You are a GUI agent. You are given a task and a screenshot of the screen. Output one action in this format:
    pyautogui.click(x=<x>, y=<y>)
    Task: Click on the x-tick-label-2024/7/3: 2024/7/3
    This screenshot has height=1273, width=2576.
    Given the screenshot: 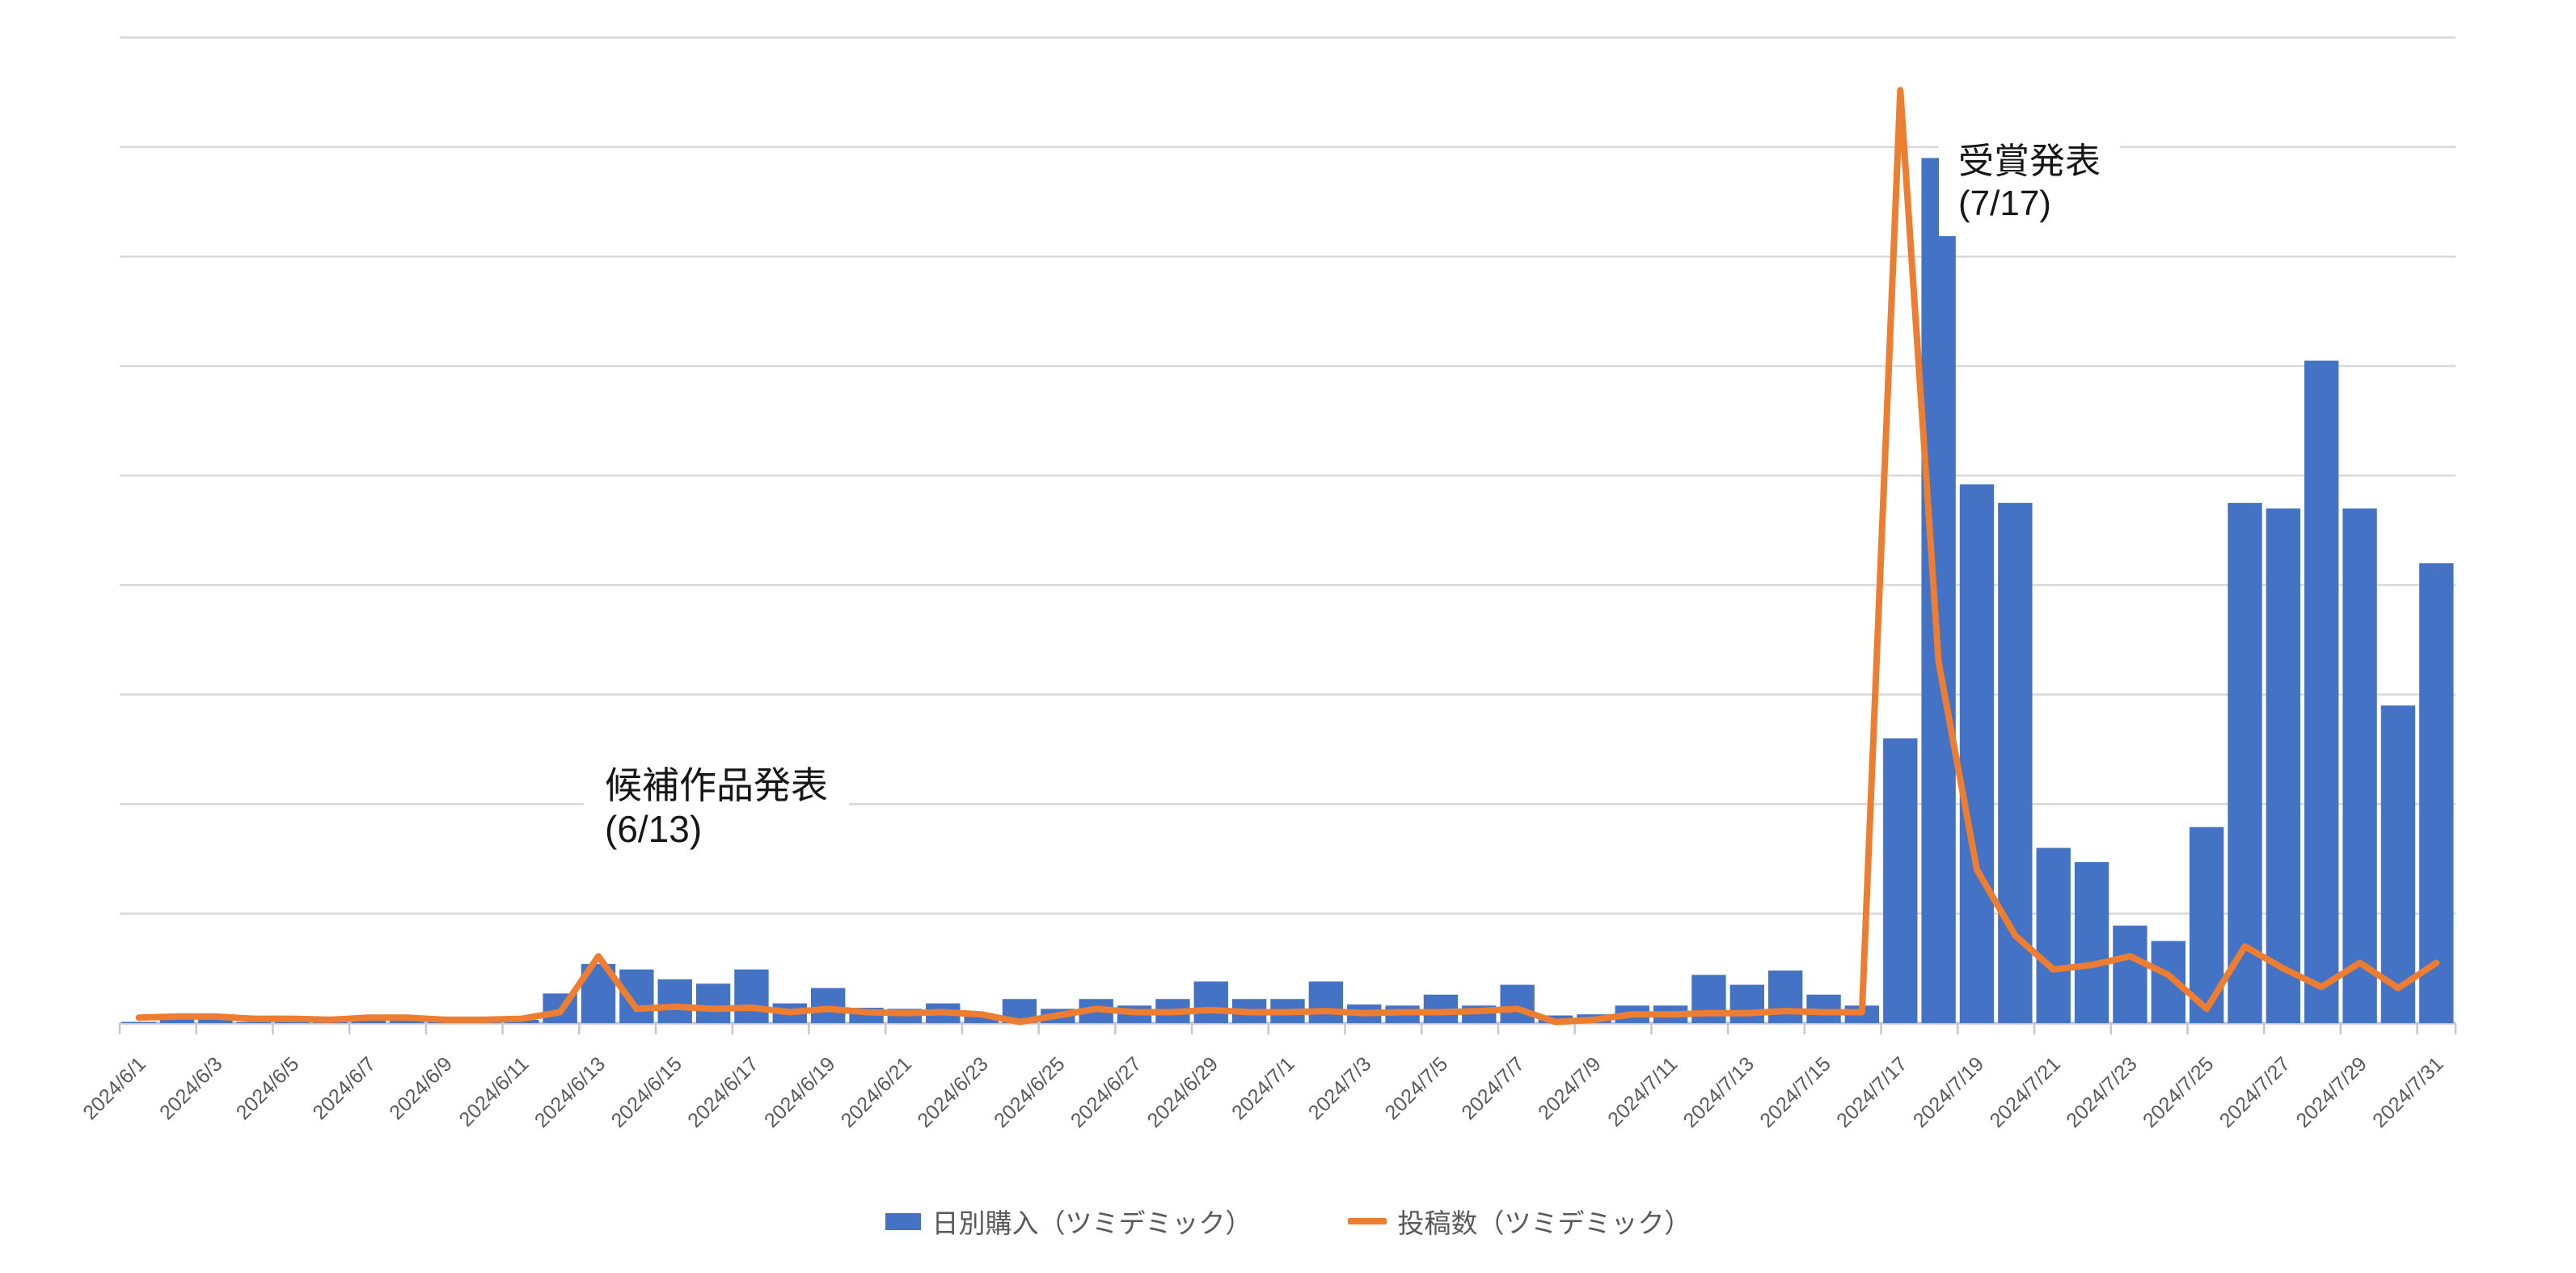 What is the action you would take?
    pyautogui.click(x=1340, y=1088)
    